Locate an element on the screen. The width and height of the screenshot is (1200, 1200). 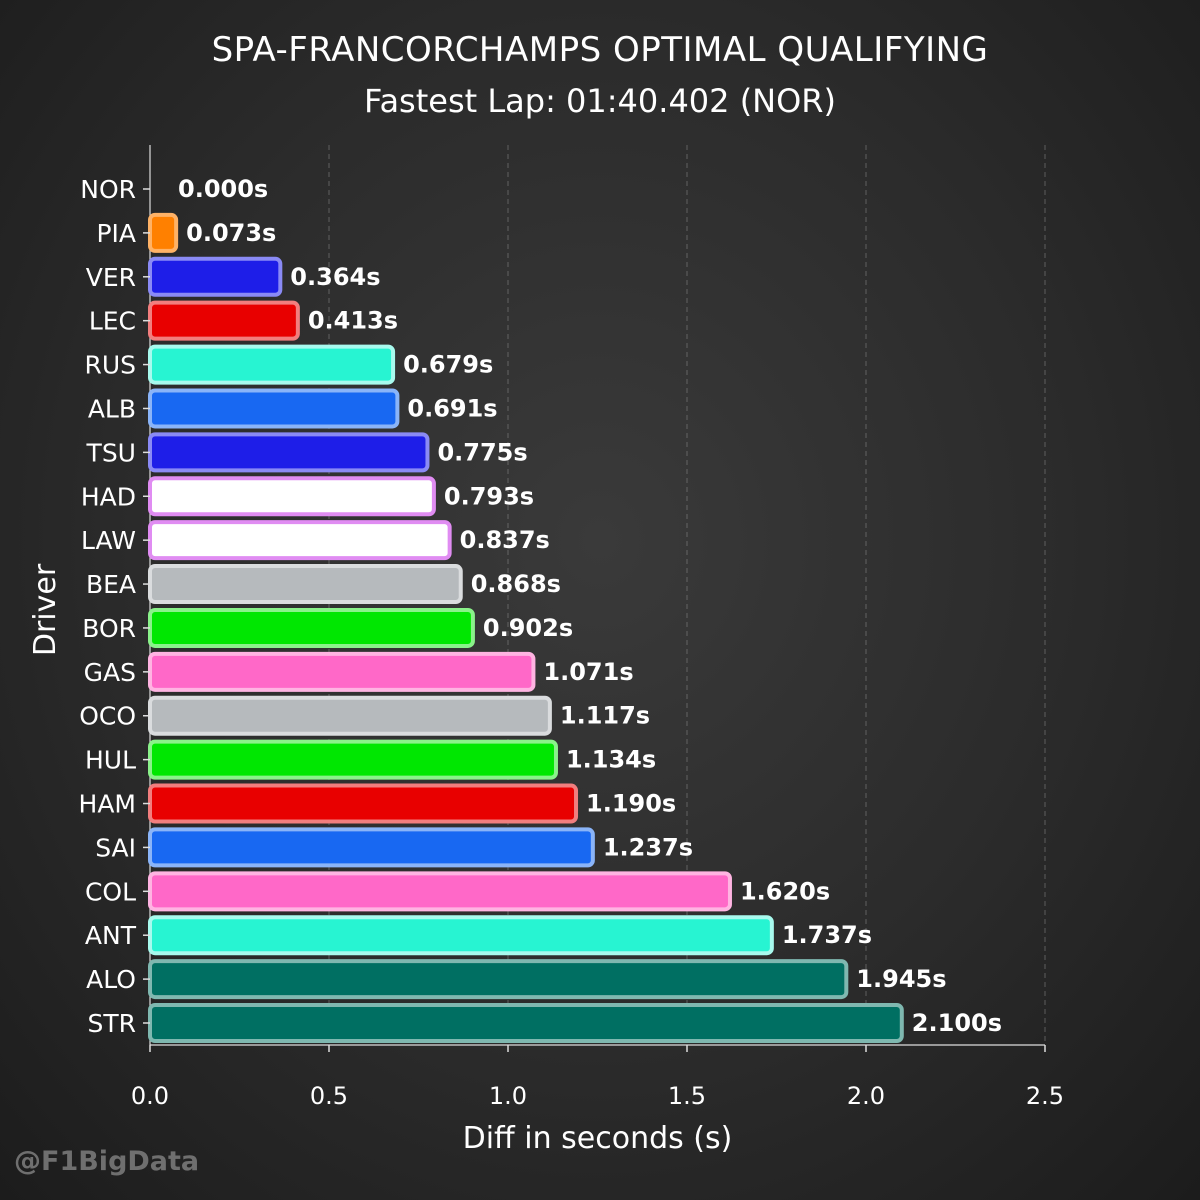
x-tick-label: 1.5 is located at coordinates (687, 1096).